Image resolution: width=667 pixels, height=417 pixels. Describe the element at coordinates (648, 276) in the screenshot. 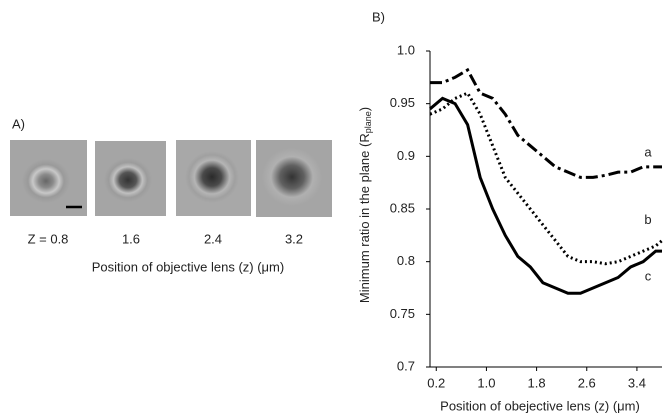

I see `series-label: c` at that location.